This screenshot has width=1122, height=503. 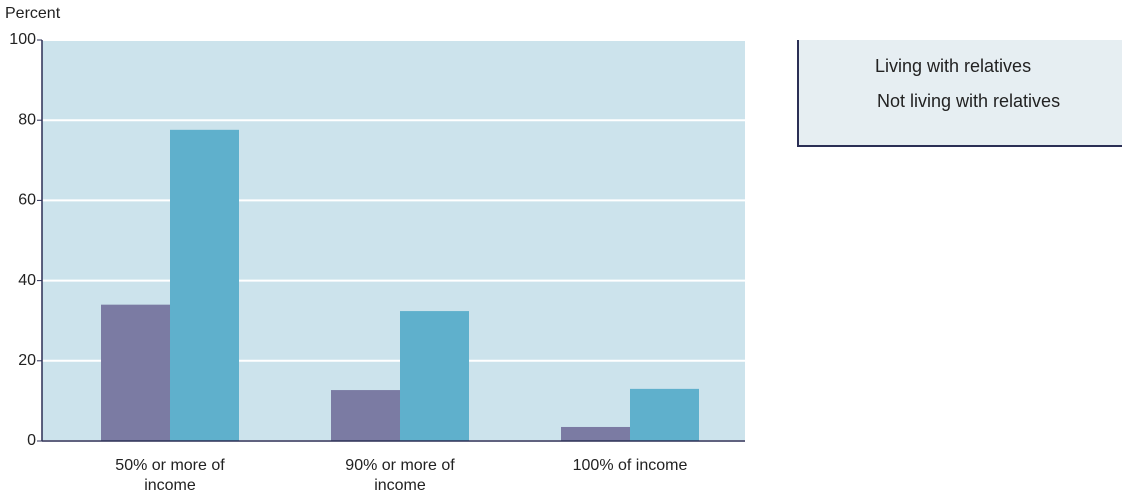 What do you see at coordinates (27, 200) in the screenshot?
I see `y-tick-label: 60` at bounding box center [27, 200].